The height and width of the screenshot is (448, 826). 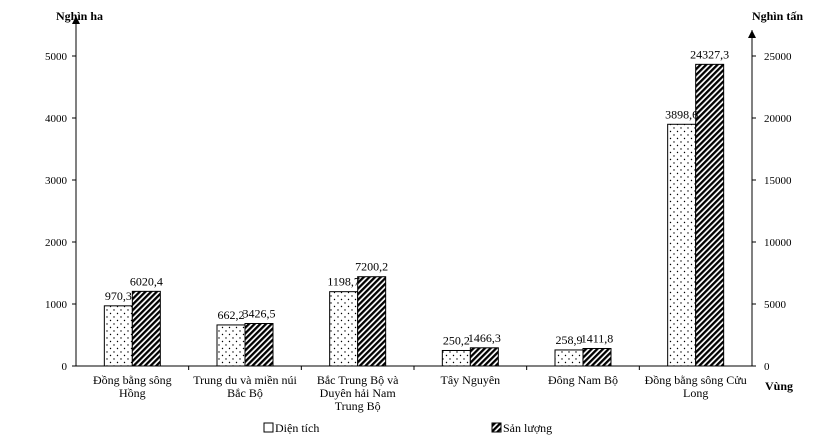 What do you see at coordinates (358, 406) in the screenshot?
I see `category-label: Trung Bộ` at bounding box center [358, 406].